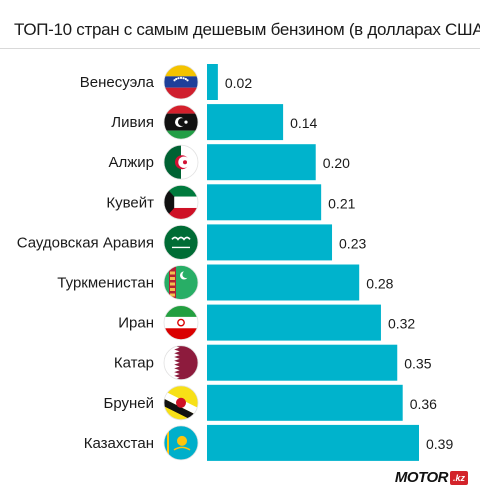 Image resolution: width=480 pixels, height=494 pixels. Describe the element at coordinates (181, 323) in the screenshot. I see `iran-flag-icon` at that location.